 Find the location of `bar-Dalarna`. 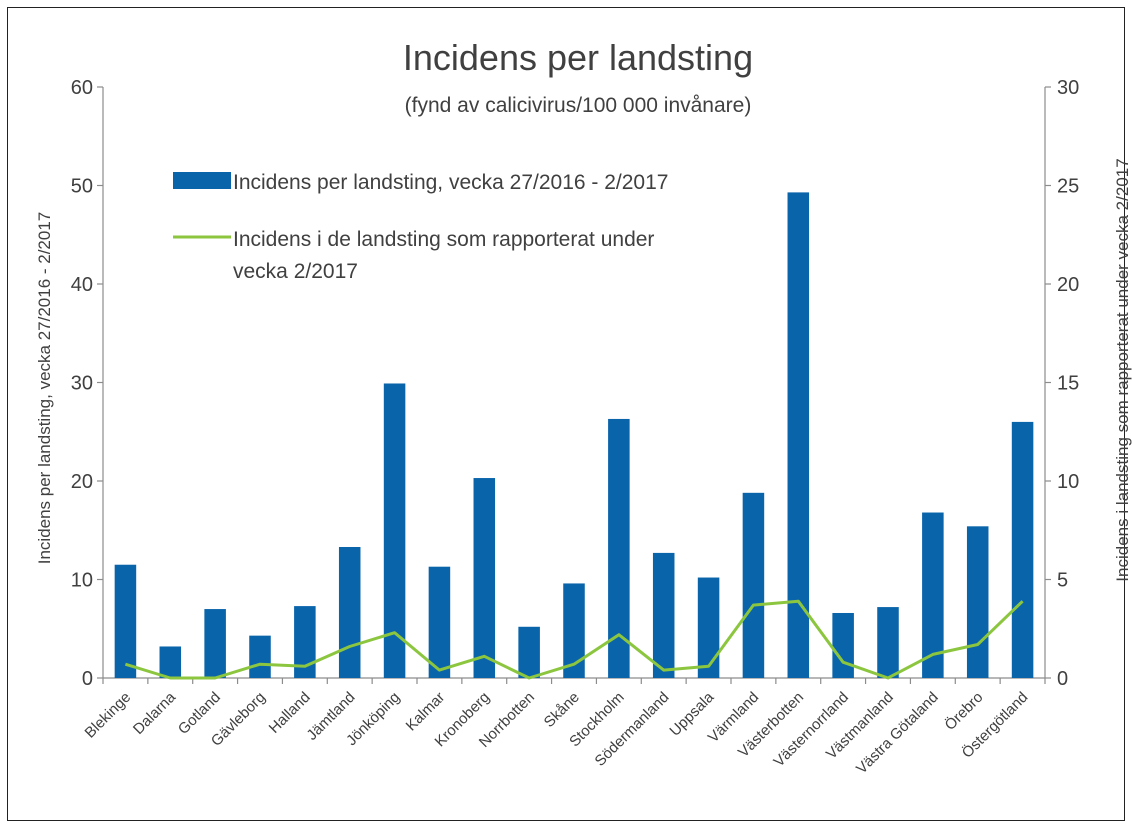

bar-Dalarna is located at coordinates (170, 662).